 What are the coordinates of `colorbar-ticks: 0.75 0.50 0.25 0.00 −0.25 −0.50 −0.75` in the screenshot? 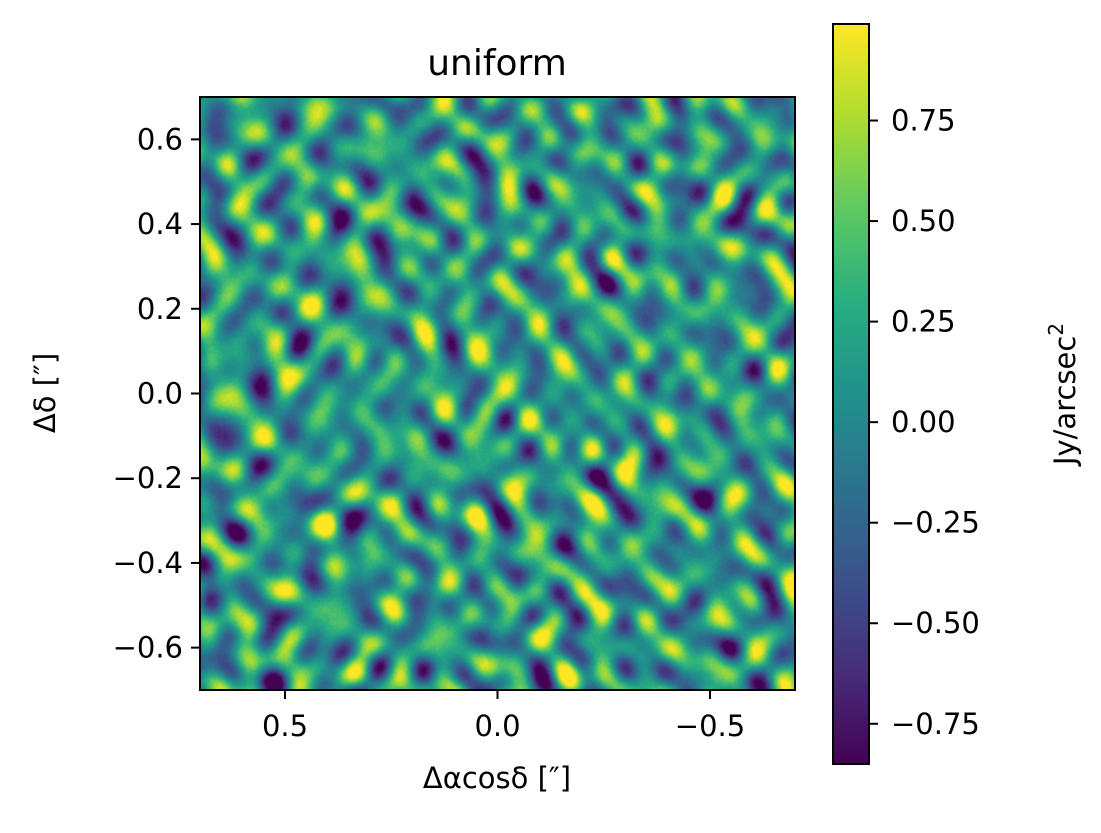 It's located at (924, 422).